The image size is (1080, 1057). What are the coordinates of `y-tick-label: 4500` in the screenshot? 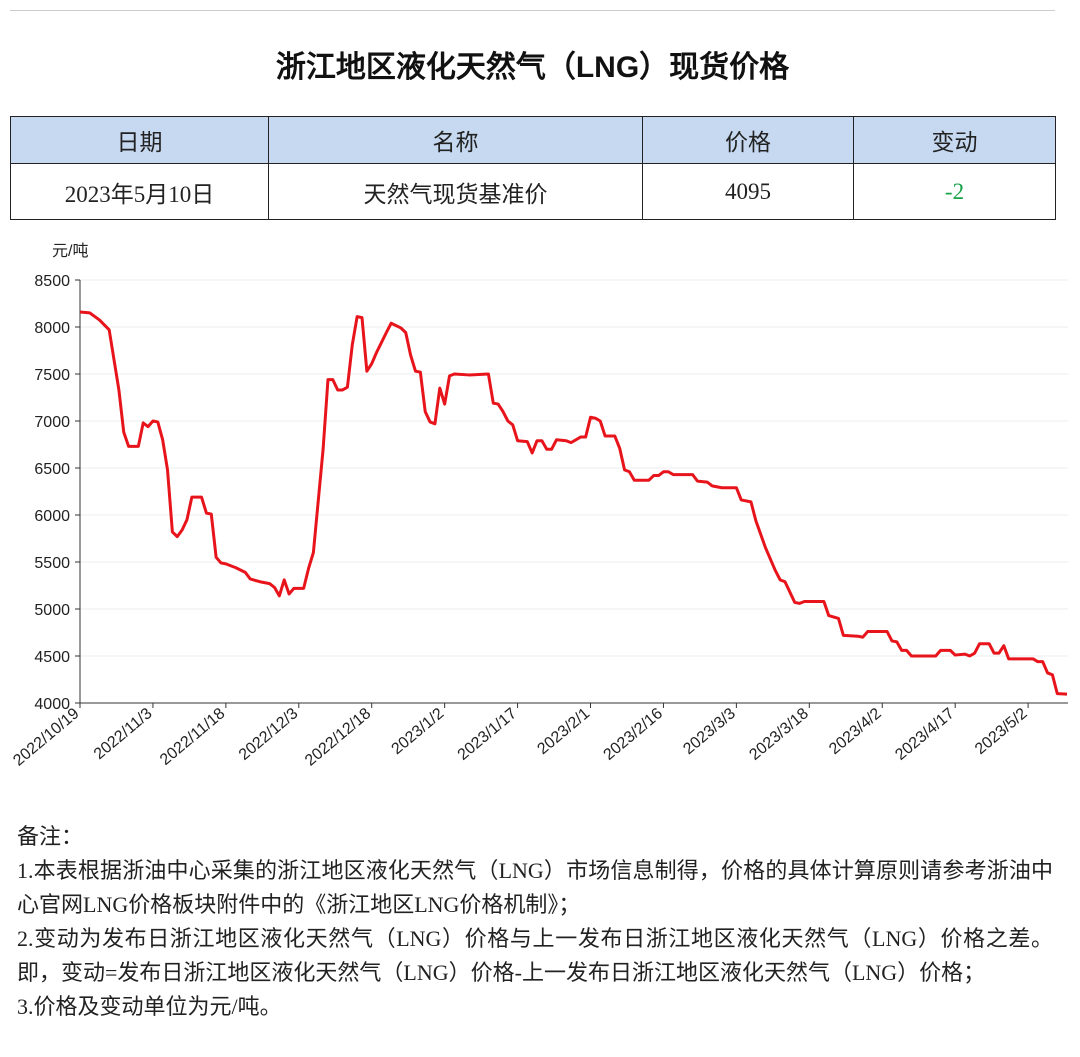 It's located at (52, 657).